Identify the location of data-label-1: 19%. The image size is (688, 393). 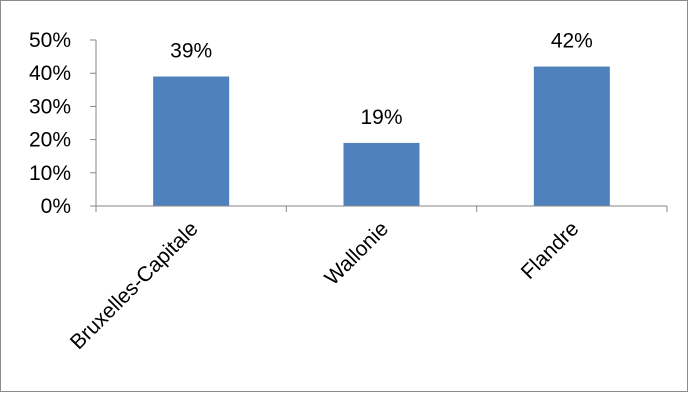
(381, 117).